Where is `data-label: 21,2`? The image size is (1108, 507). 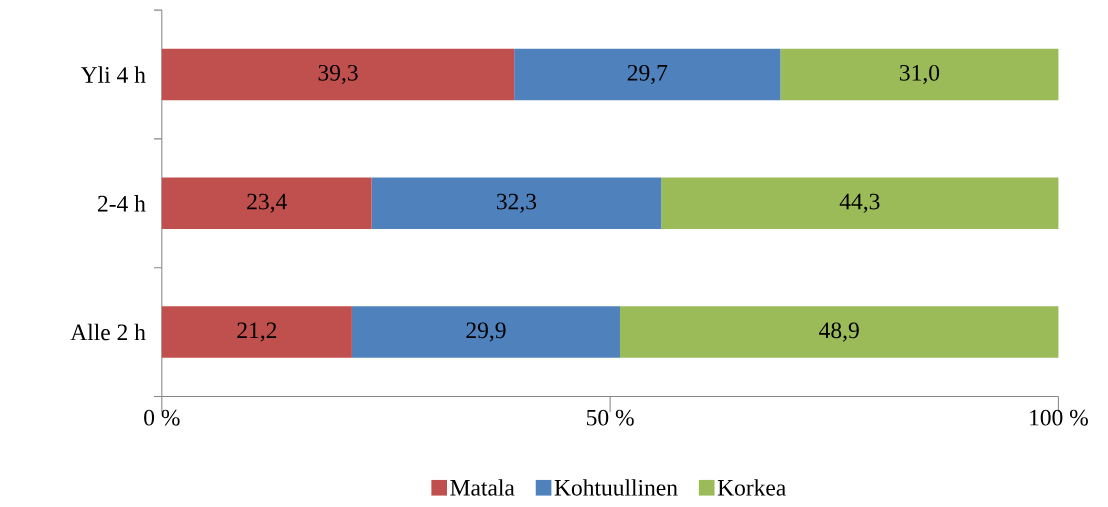 data-label: 21,2 is located at coordinates (257, 332).